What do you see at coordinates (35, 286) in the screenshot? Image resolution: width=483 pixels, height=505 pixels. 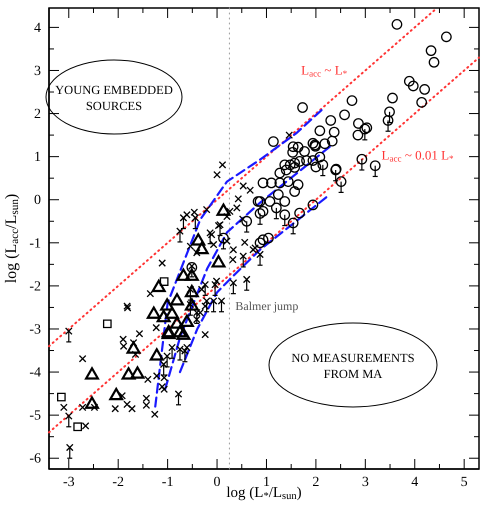 I see `y-tick-label: -2` at bounding box center [35, 286].